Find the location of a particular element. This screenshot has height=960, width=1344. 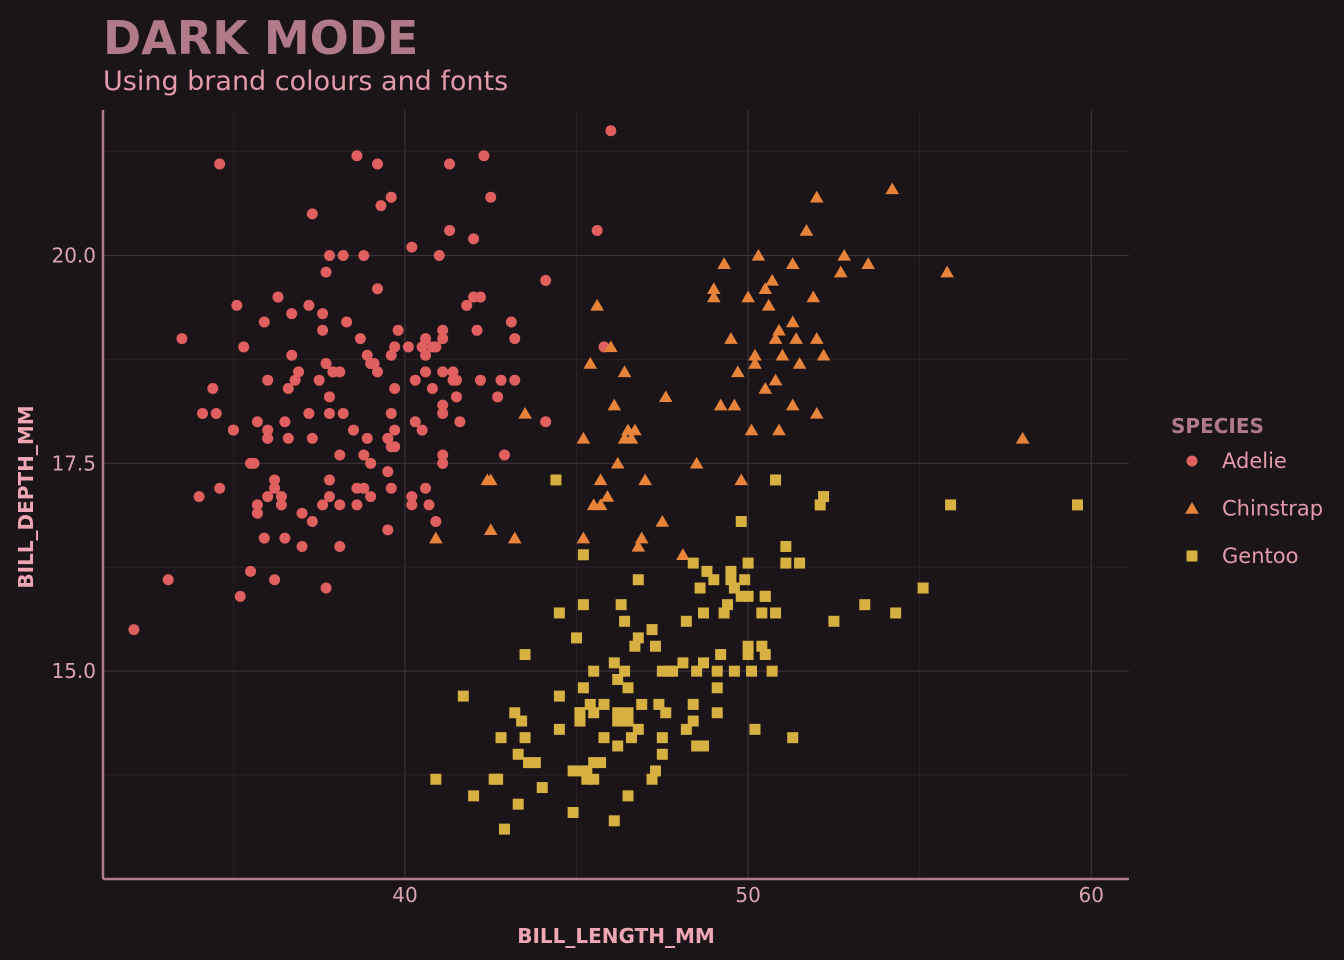

y-axis-label: BILL_DEPTH_MM is located at coordinates (26, 496).